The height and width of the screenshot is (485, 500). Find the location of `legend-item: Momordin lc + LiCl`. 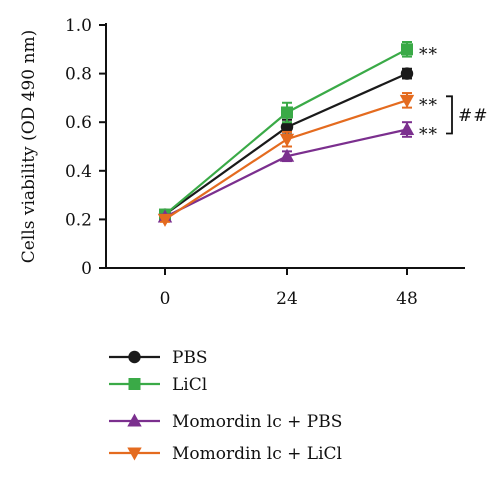

legend-item: Momordin lc + LiCl is located at coordinates (225, 454).